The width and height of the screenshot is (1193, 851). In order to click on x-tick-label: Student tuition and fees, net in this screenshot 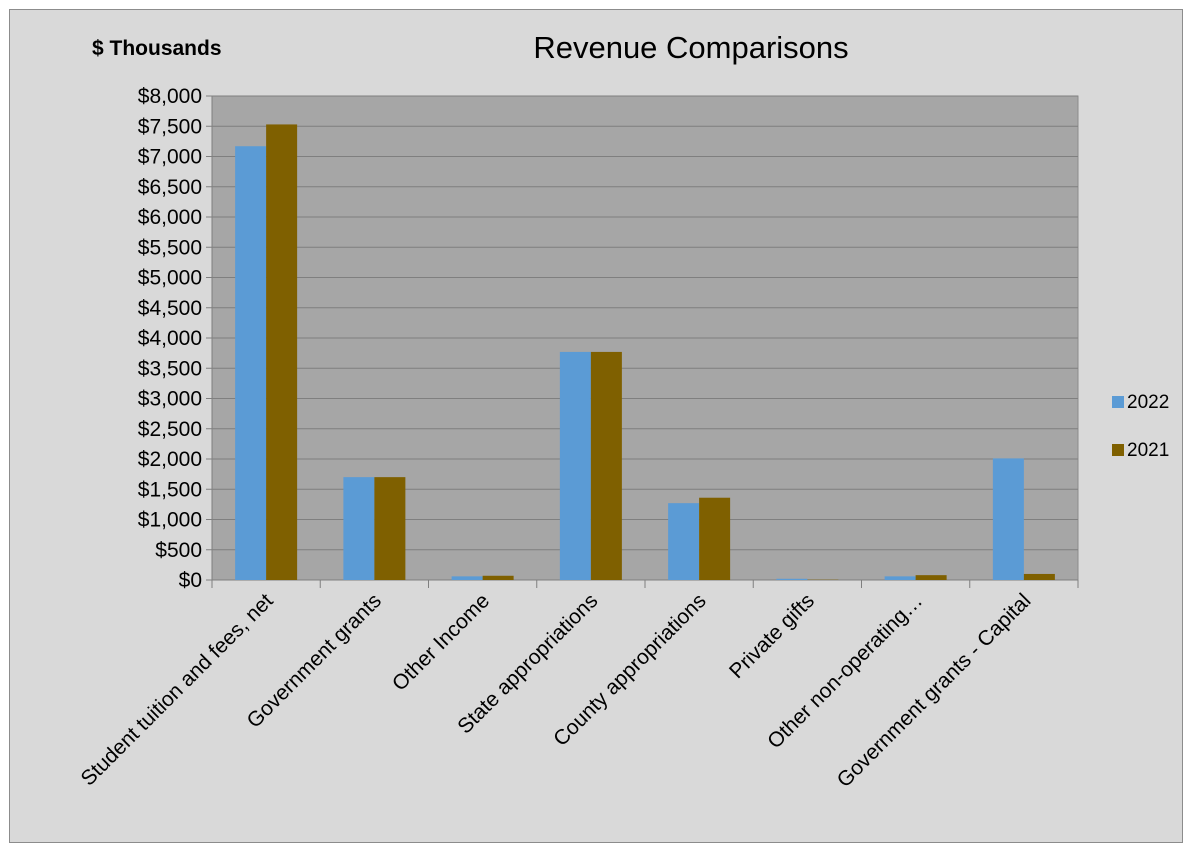, I will do `click(176, 689)`.